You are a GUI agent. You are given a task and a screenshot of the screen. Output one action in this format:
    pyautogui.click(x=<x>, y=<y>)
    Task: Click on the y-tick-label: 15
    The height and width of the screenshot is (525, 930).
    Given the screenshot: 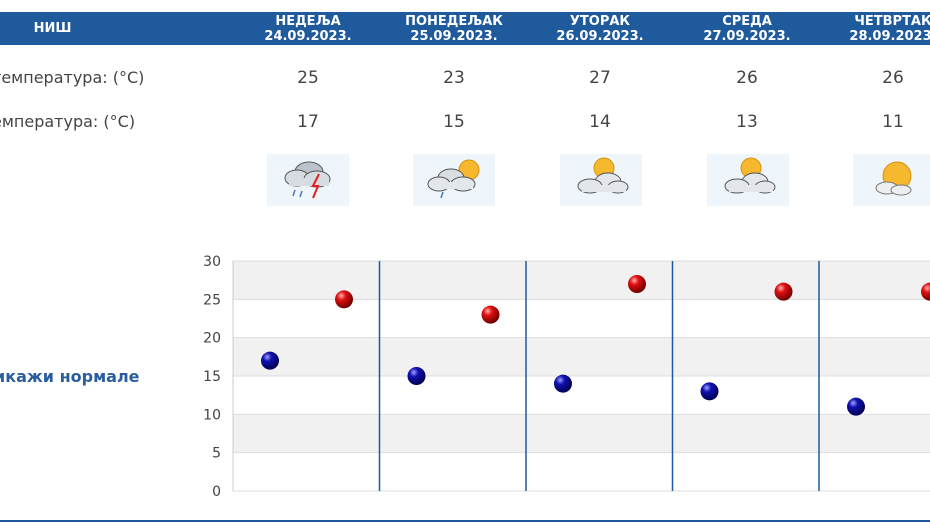 What is the action you would take?
    pyautogui.click(x=212, y=377)
    